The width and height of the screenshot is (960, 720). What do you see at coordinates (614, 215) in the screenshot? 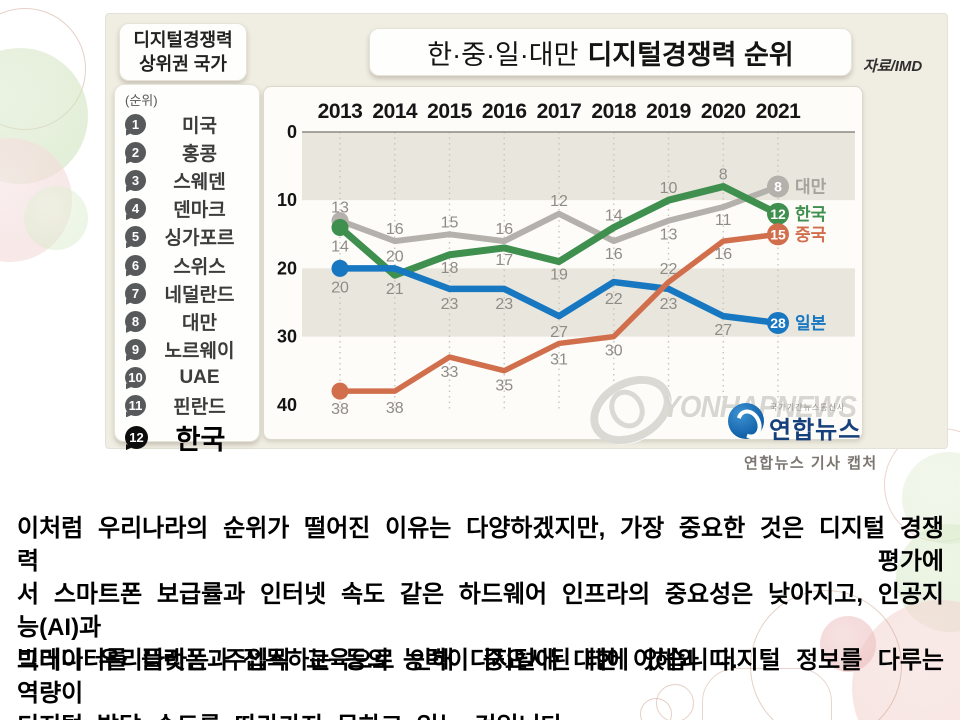
I see `value-label-한국: 14` at bounding box center [614, 215].